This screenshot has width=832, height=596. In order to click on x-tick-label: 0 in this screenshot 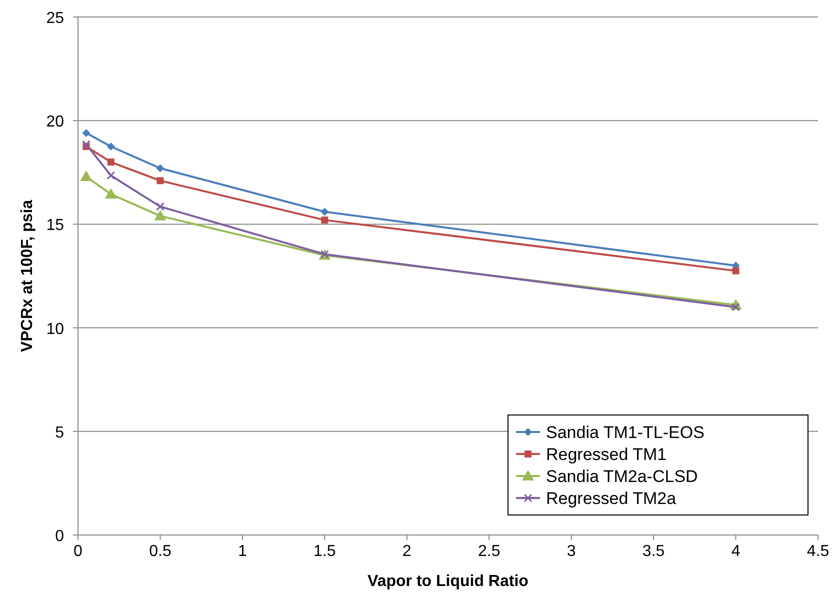, I will do `click(78, 551)`.